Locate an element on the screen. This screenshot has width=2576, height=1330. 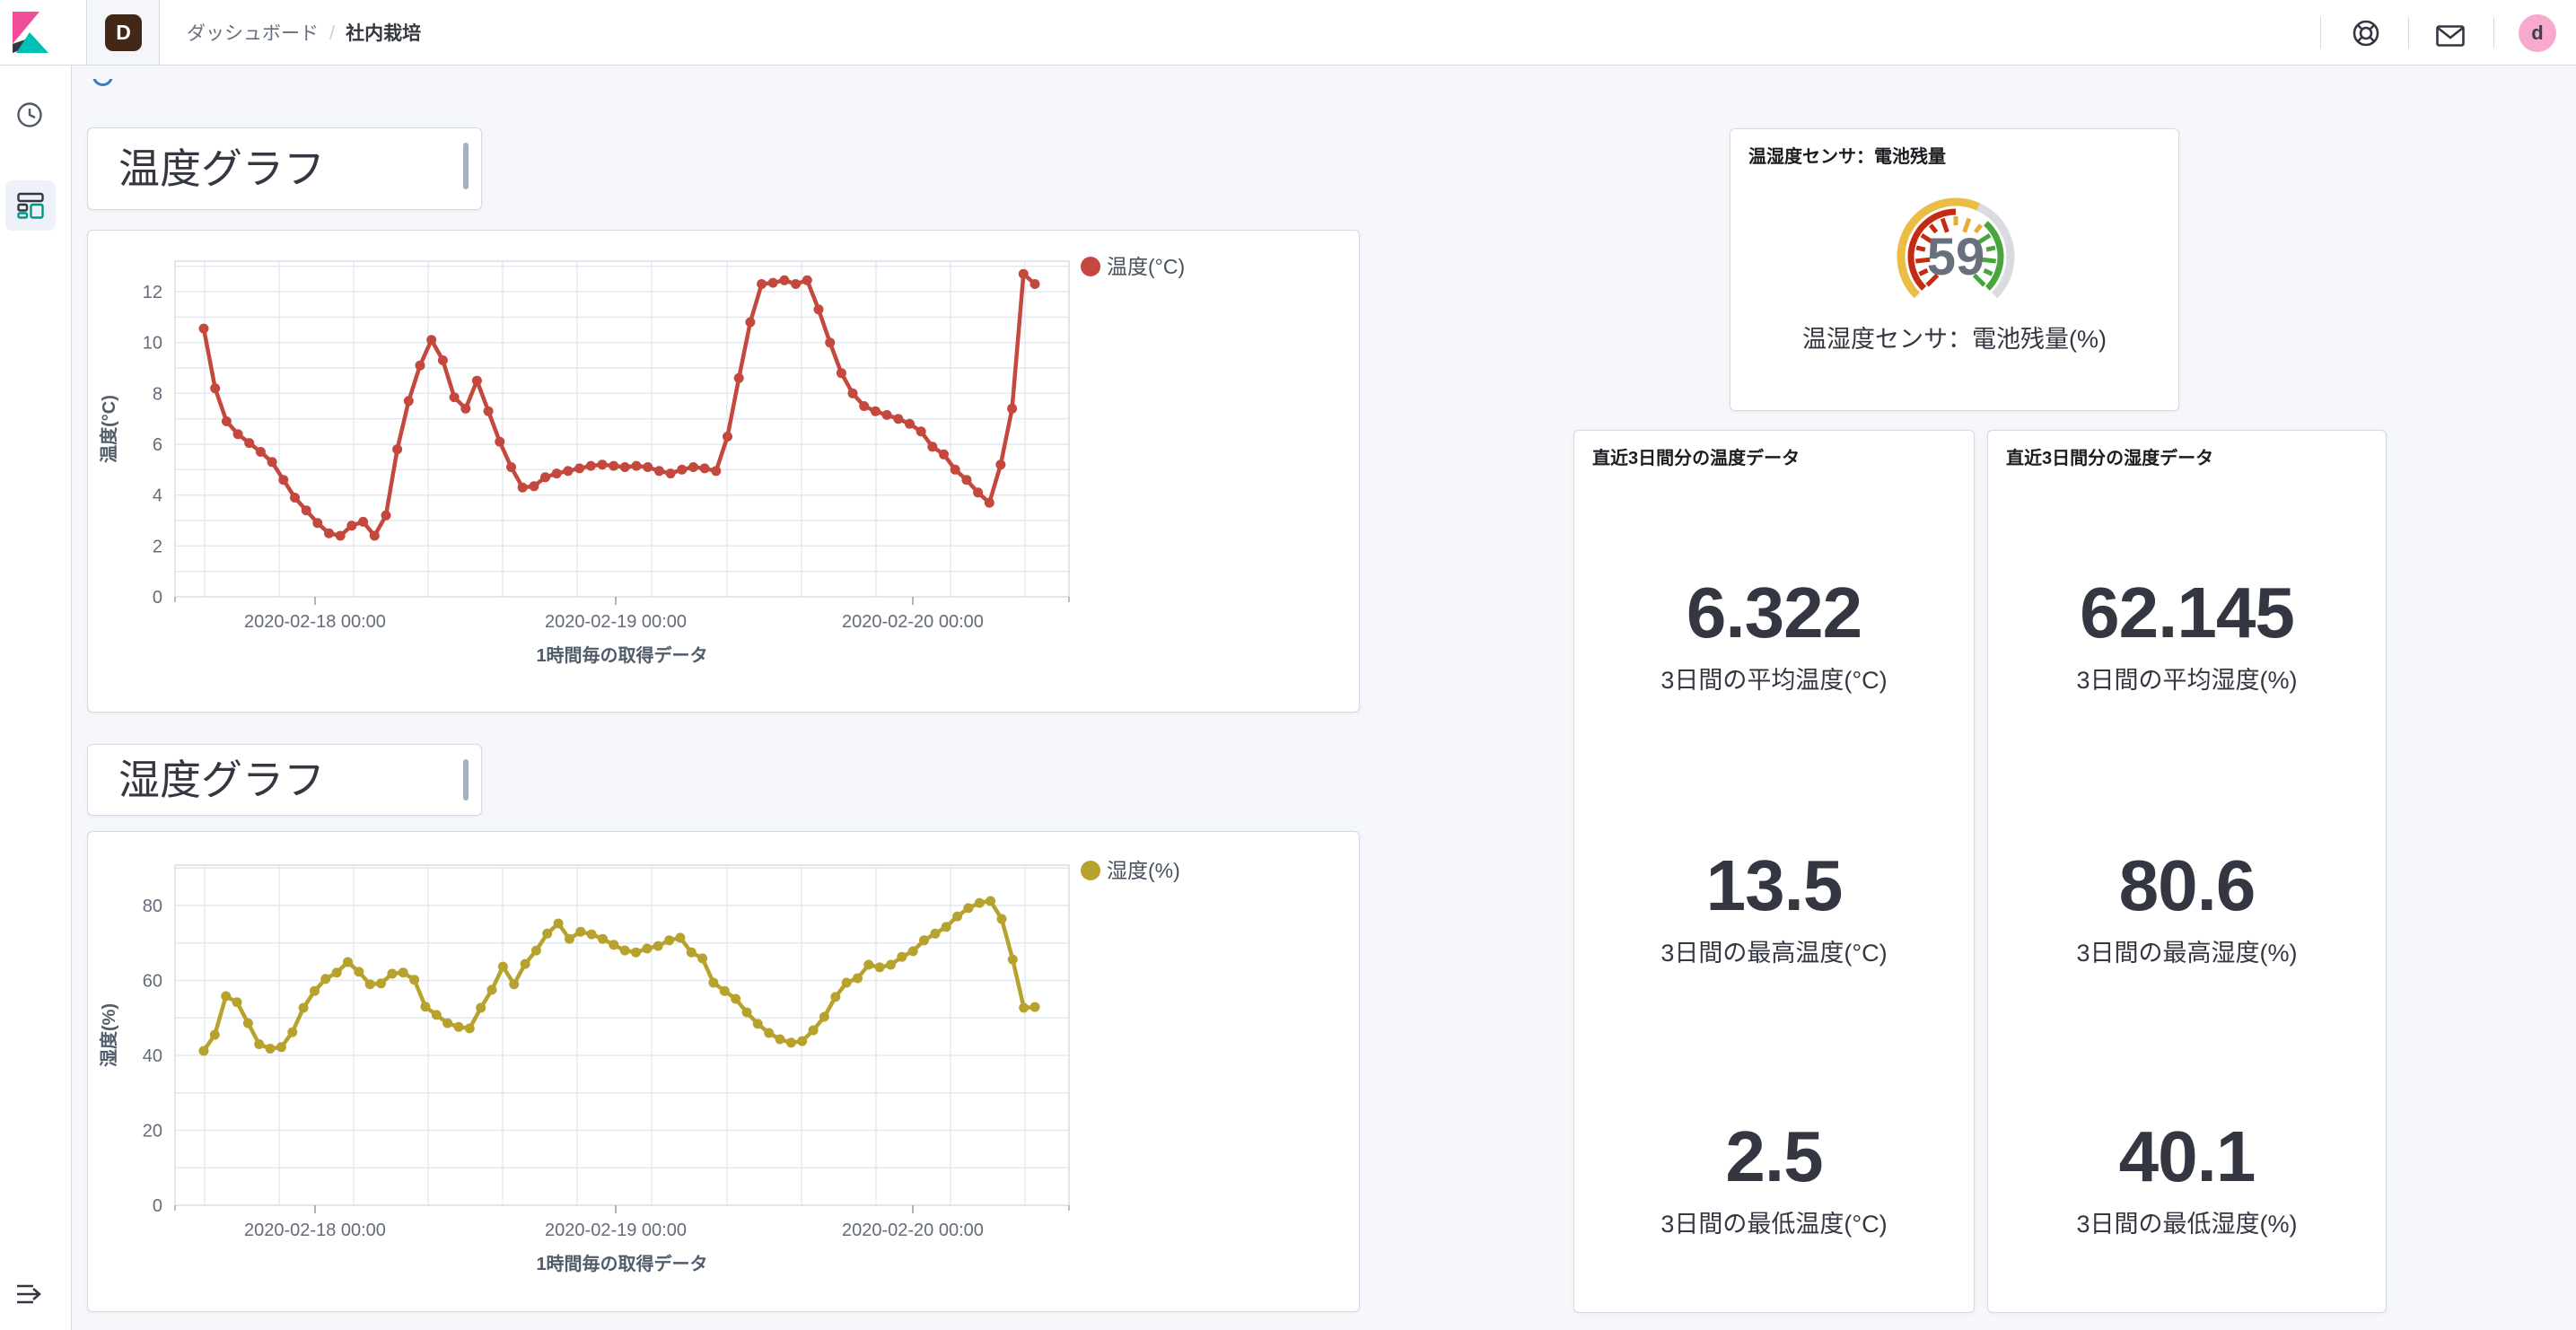
svg-text: 4 is located at coordinates (157, 496).